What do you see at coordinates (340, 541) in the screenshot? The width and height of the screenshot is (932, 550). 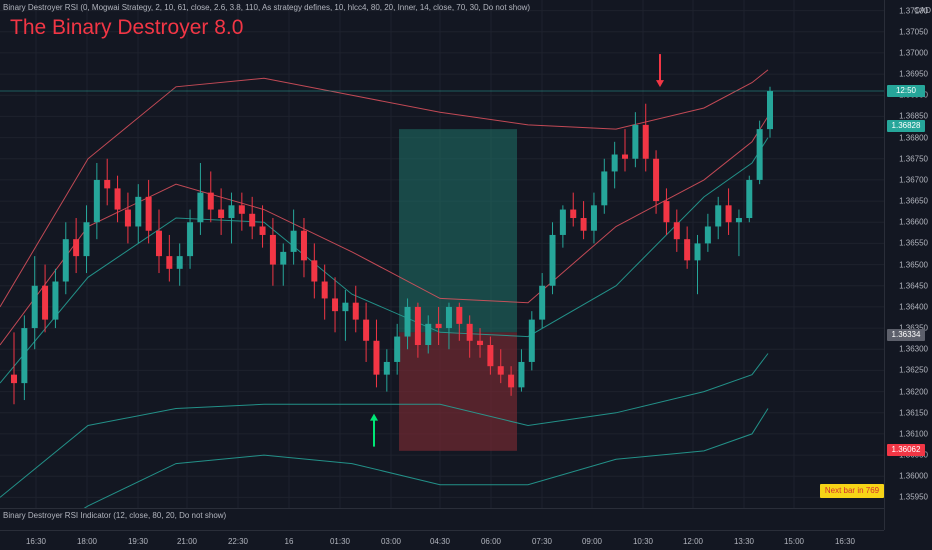 I see `time-label: 01:30` at bounding box center [340, 541].